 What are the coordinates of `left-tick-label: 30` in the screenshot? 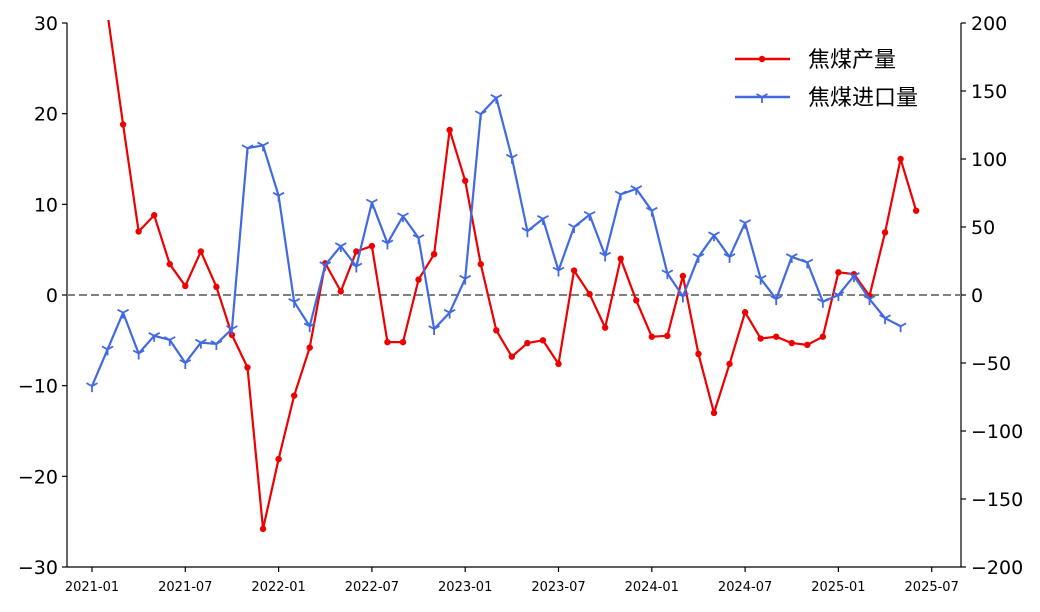 It's located at (46, 24).